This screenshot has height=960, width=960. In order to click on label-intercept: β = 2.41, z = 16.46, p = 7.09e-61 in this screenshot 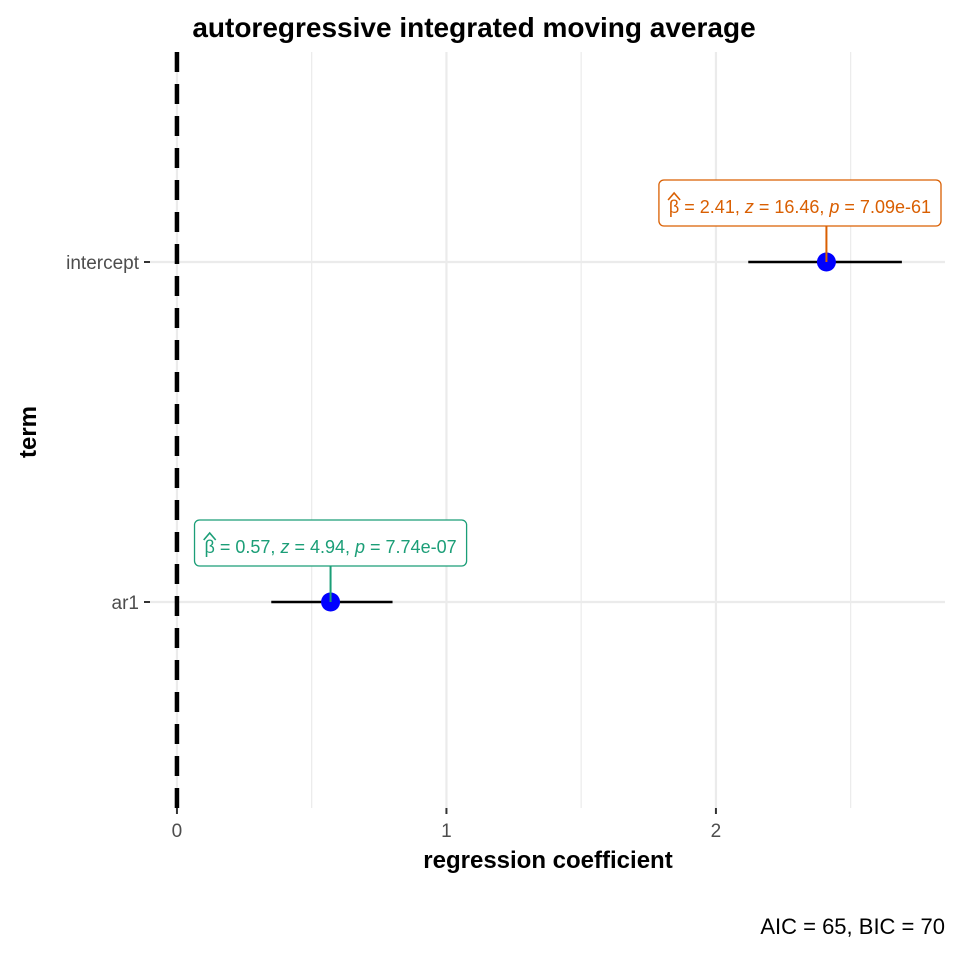, I will do `click(800, 220)`.